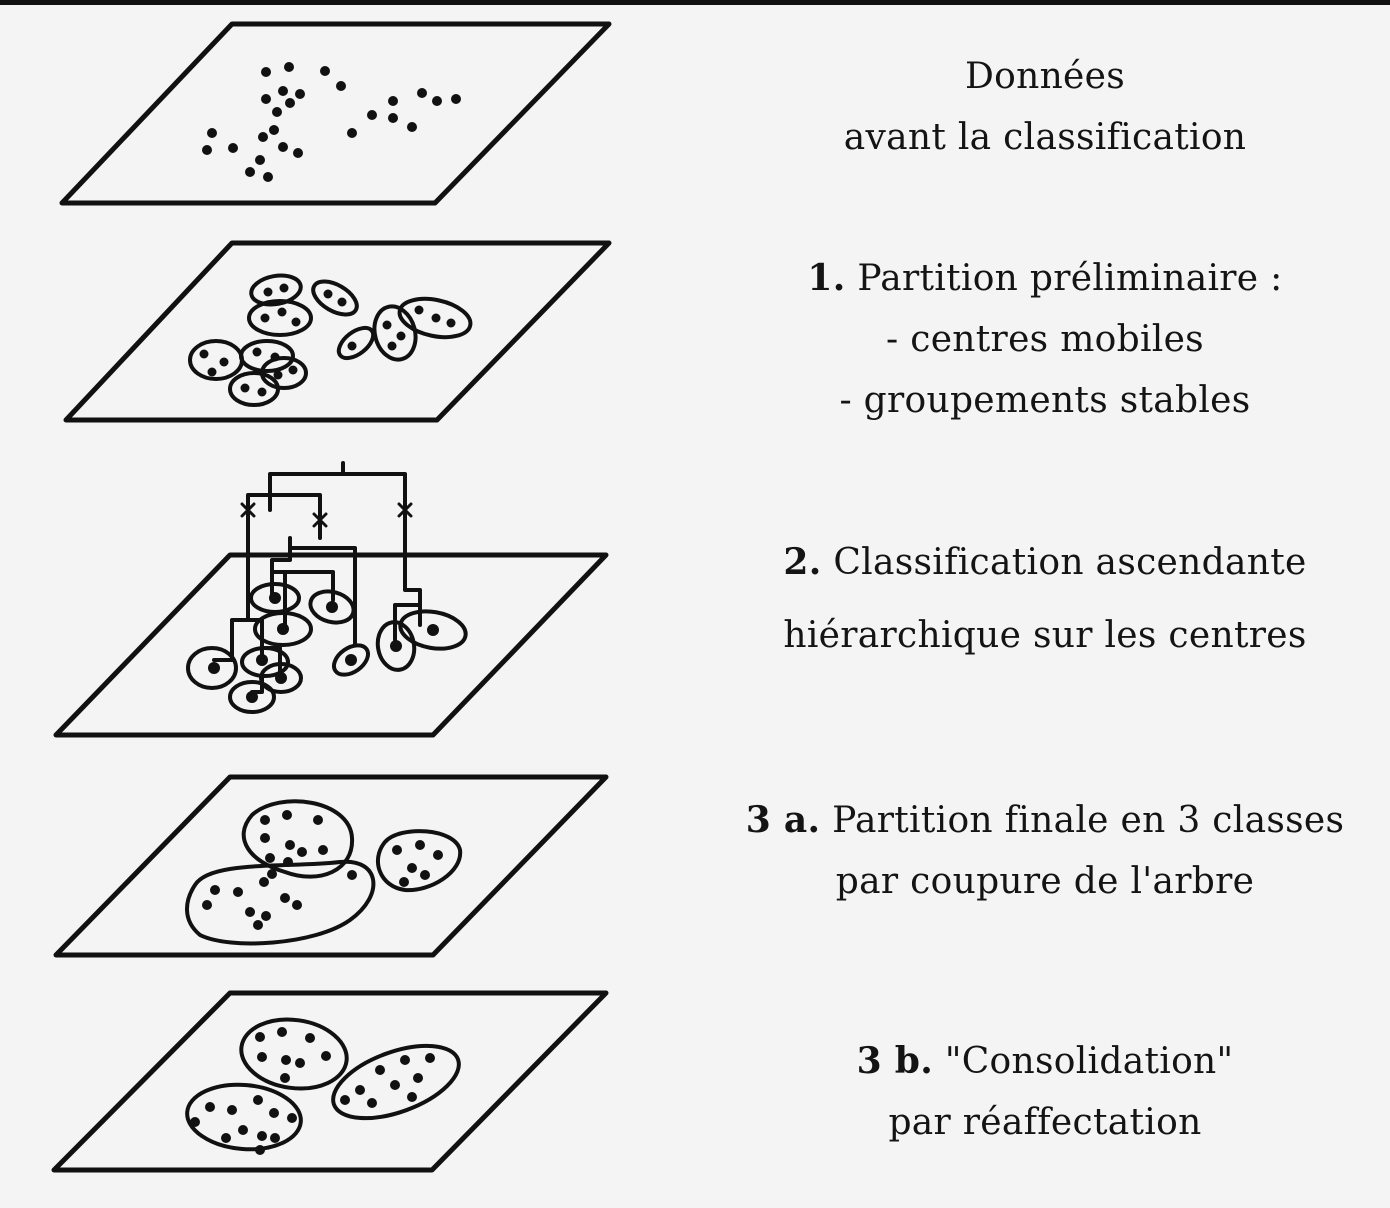 This screenshot has height=1208, width=1390. What do you see at coordinates (312, 1091) in the screenshot?
I see `consolidated-points` at bounding box center [312, 1091].